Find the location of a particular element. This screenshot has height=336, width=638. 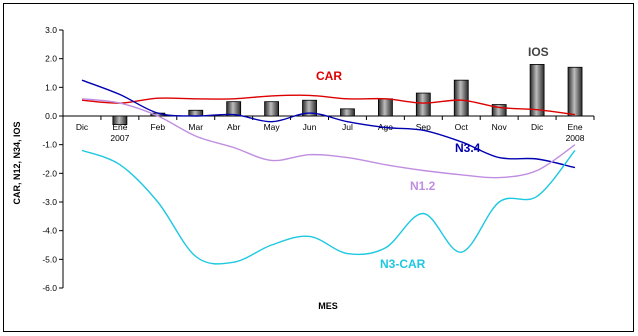

x-tick-label: Oct is located at coordinates (462, 127).